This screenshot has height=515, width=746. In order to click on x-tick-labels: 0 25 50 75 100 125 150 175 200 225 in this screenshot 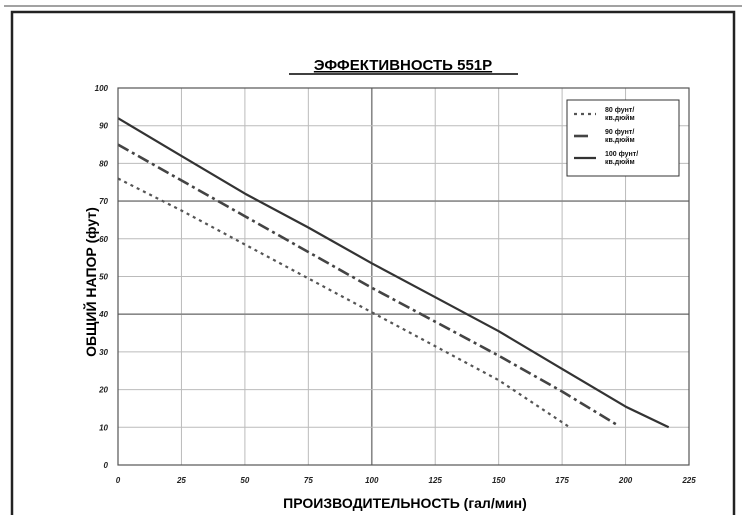, I will do `click(406, 480)`.